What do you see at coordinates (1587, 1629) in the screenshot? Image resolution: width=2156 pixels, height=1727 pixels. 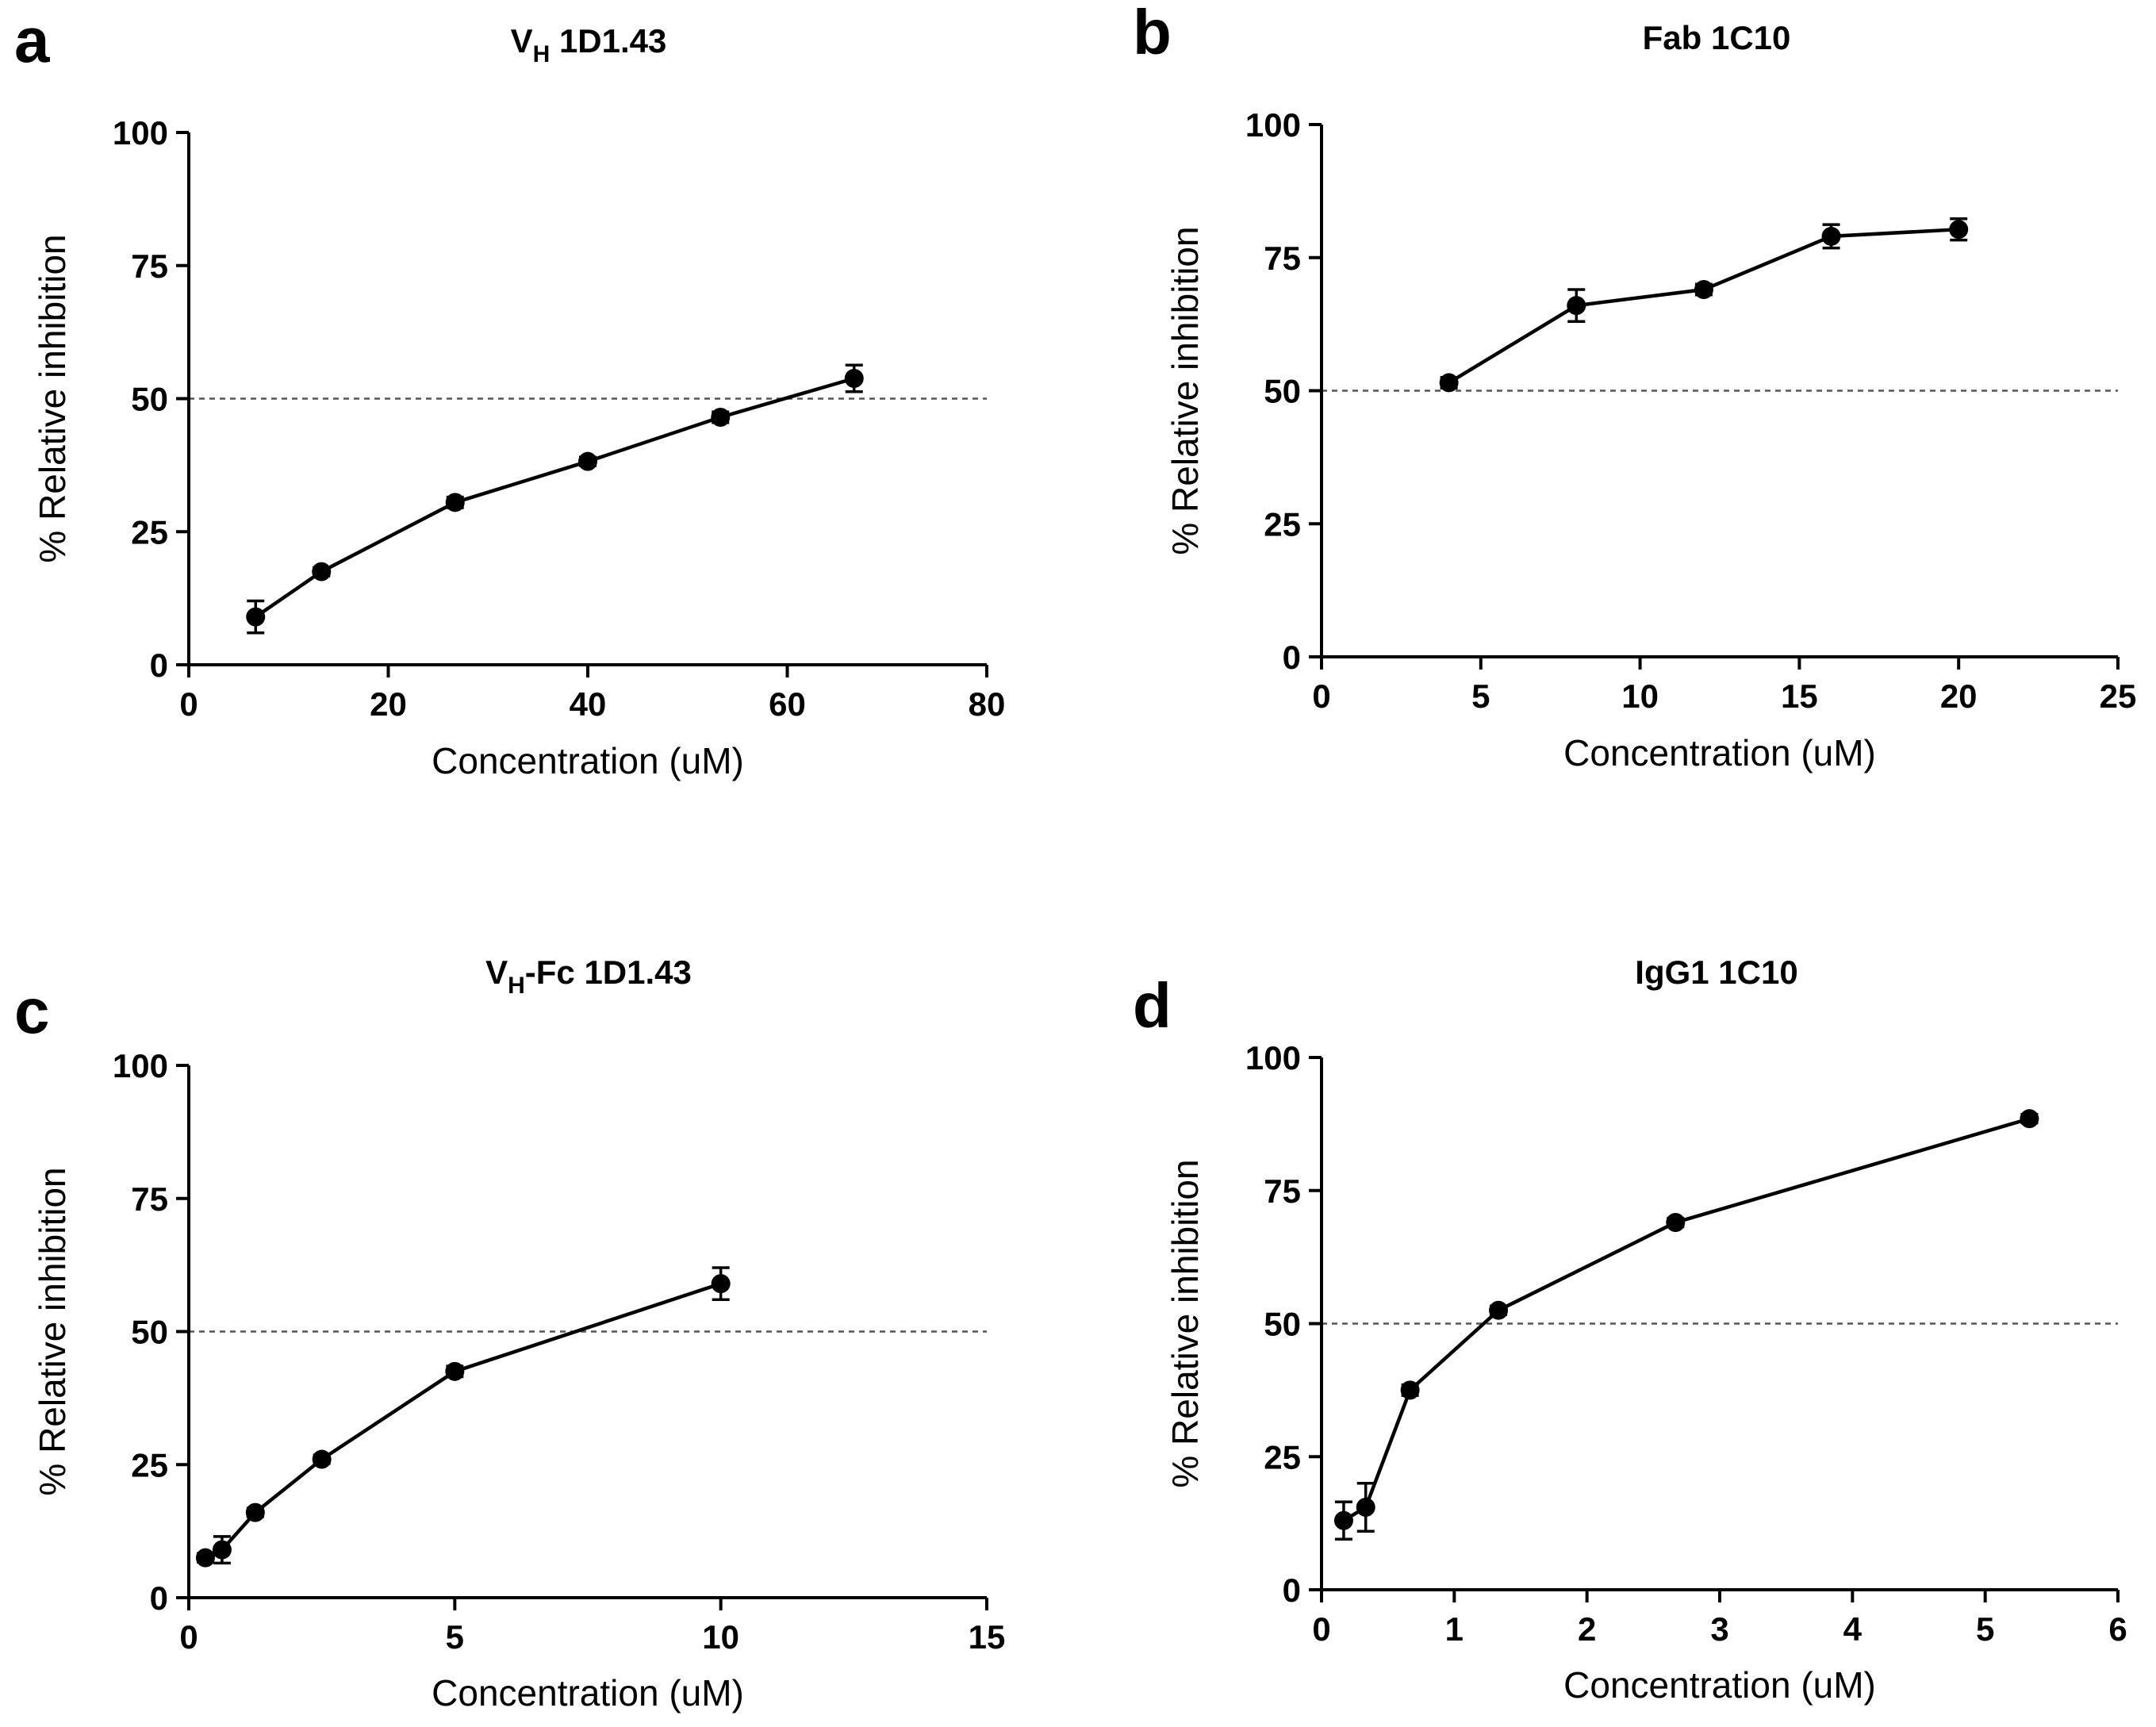 I see `x-tick-label: 2` at bounding box center [1587, 1629].